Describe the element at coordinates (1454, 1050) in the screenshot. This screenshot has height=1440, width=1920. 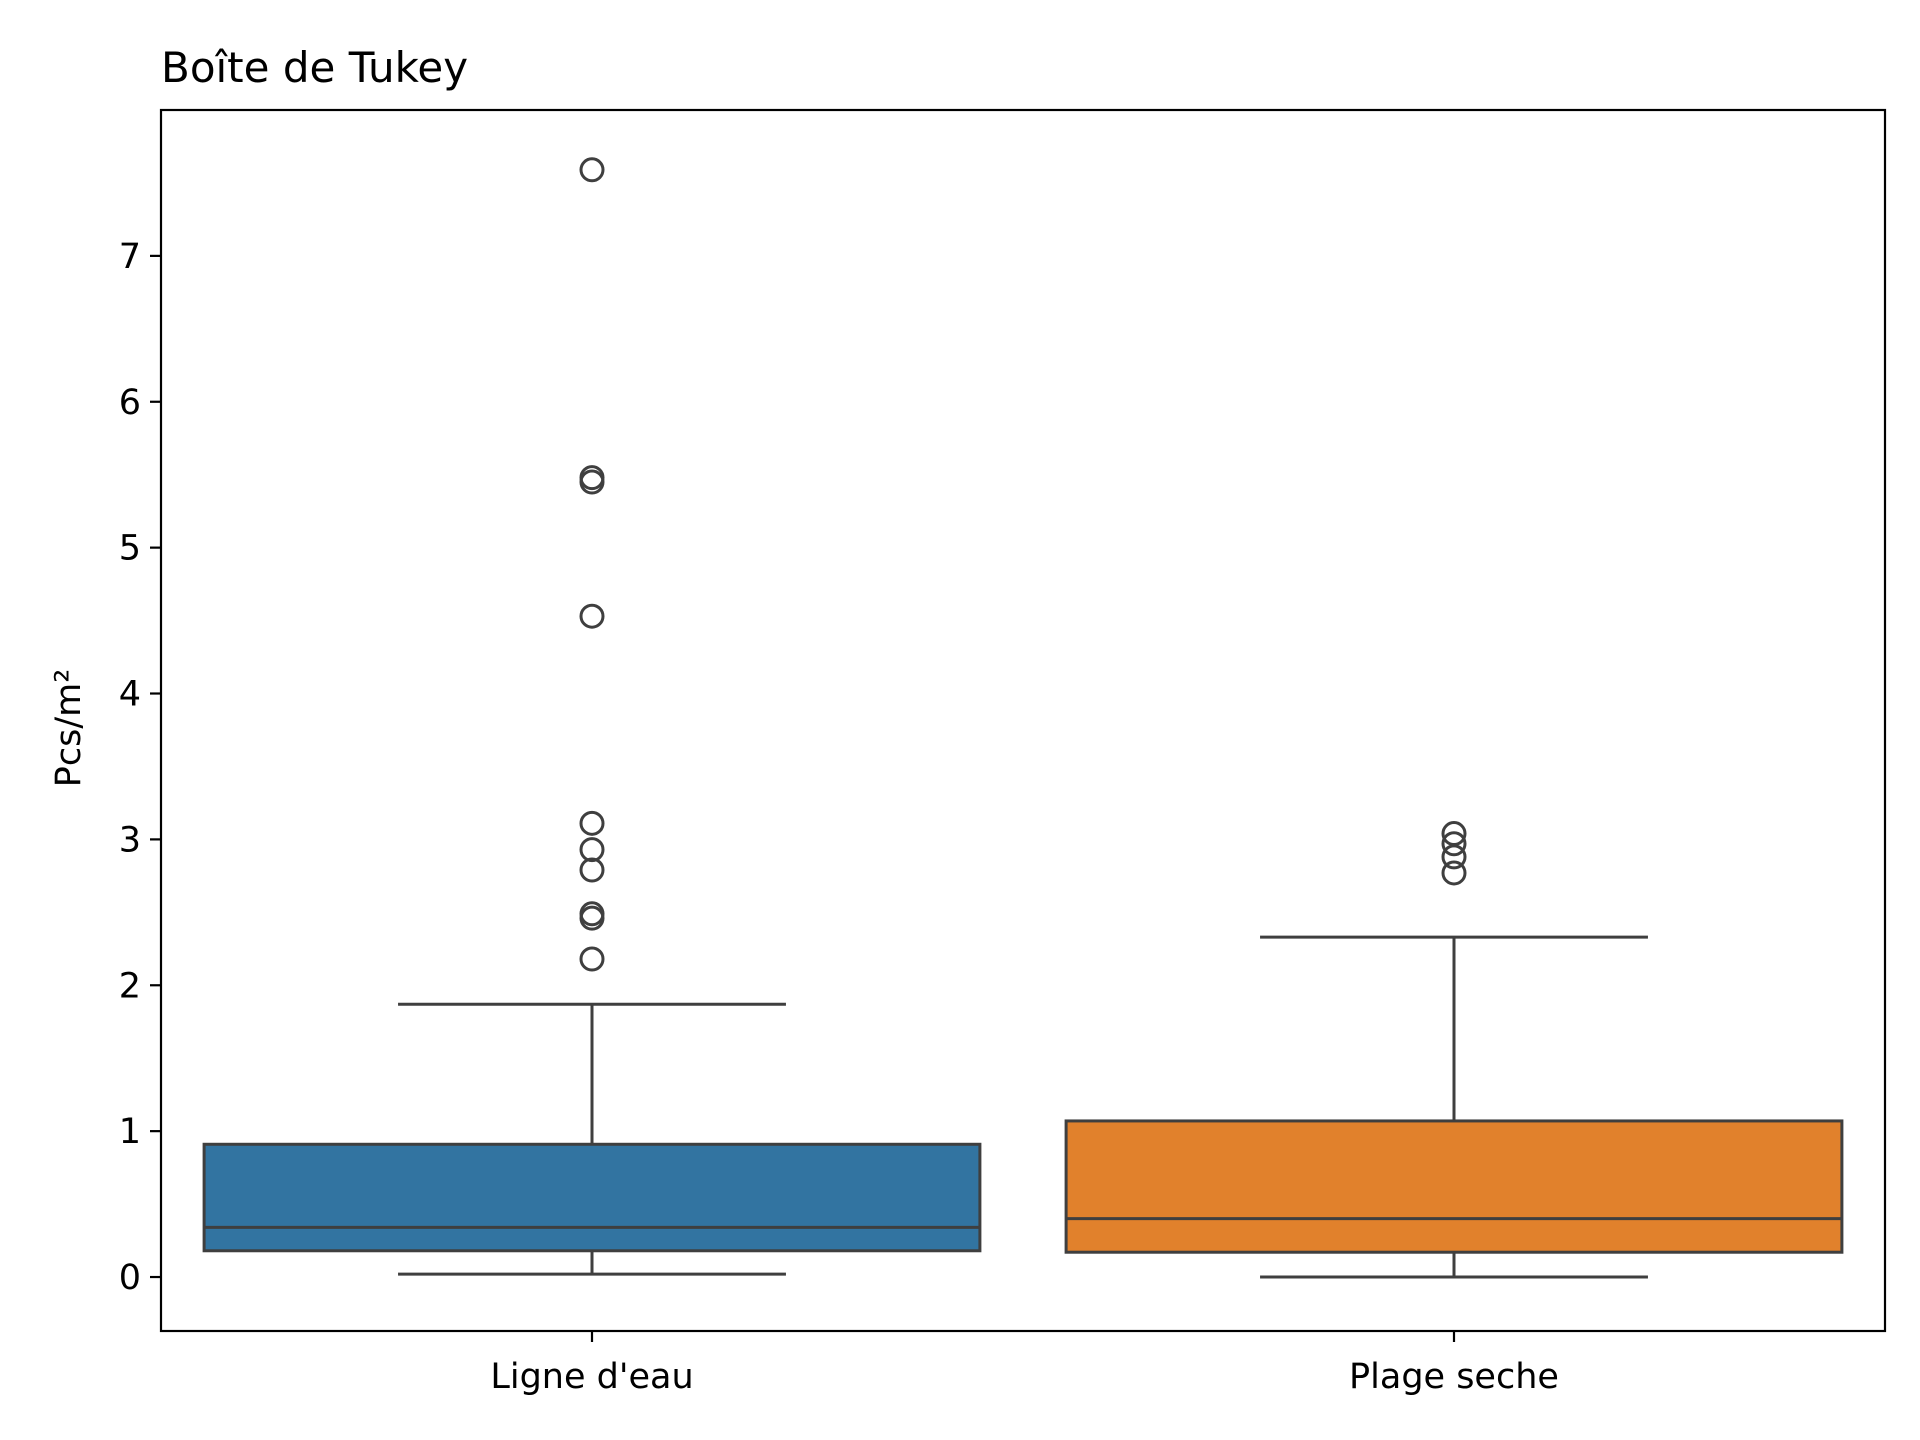
I see `box-group` at that location.